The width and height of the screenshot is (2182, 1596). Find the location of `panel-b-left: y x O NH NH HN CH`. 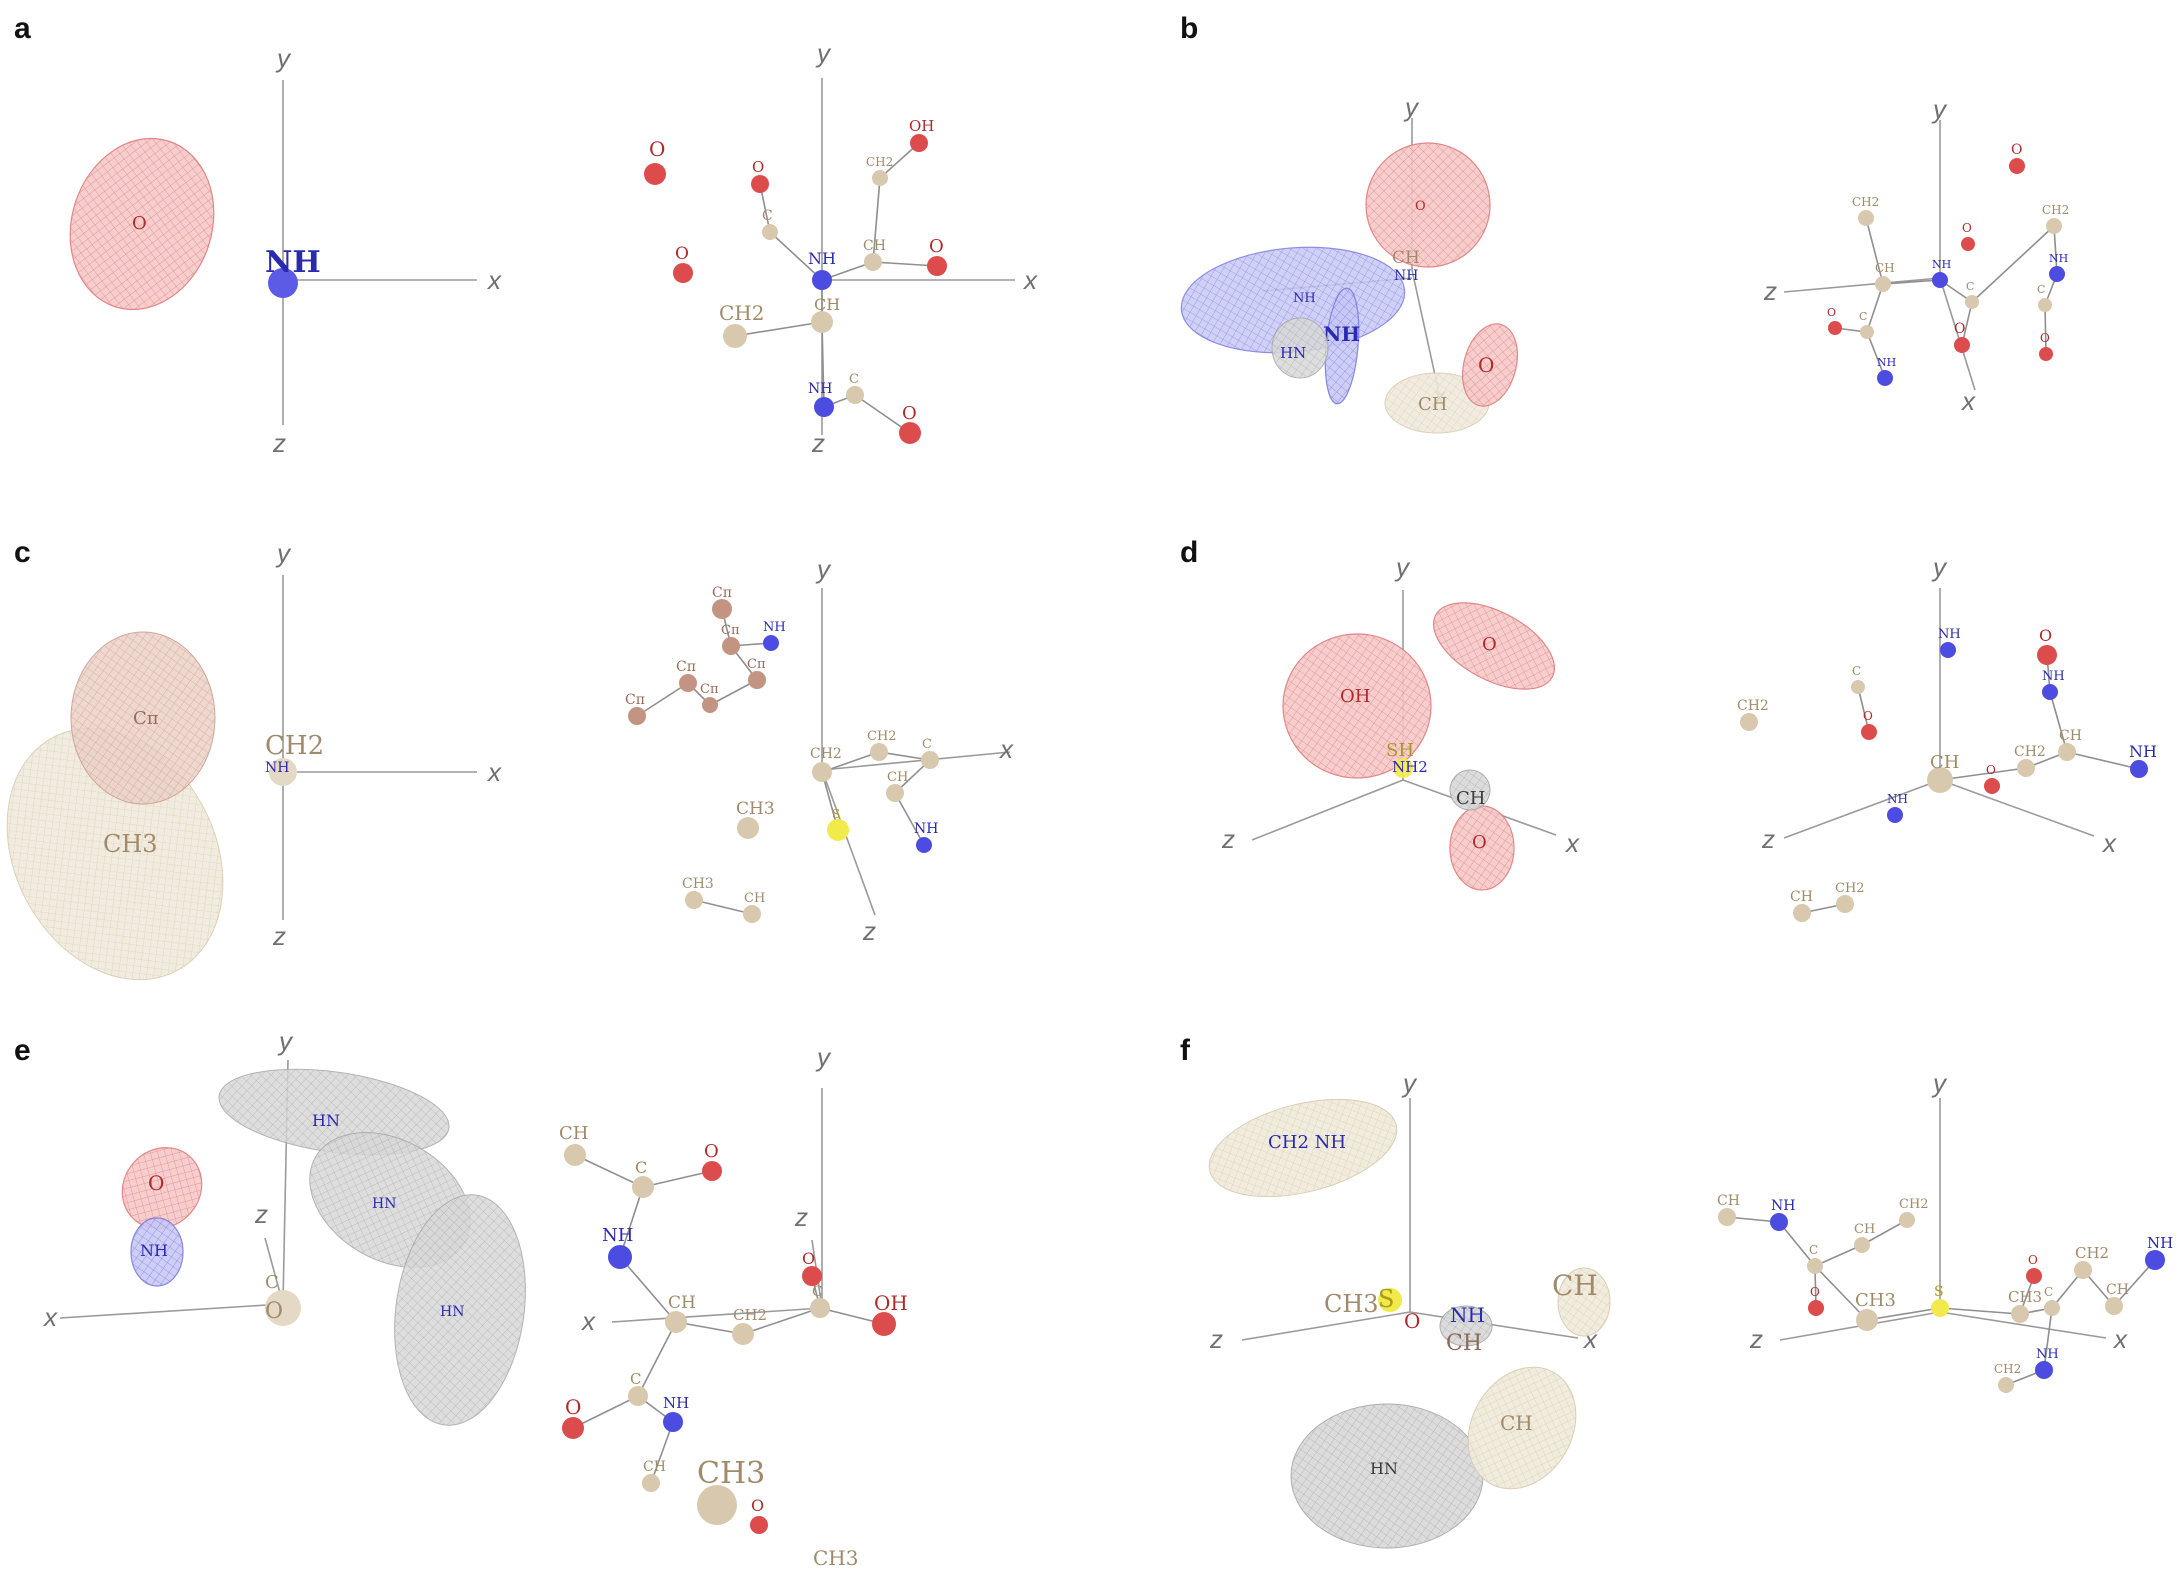

panel-b-left: y x O NH NH HN CH is located at coordinates (1349, 263).